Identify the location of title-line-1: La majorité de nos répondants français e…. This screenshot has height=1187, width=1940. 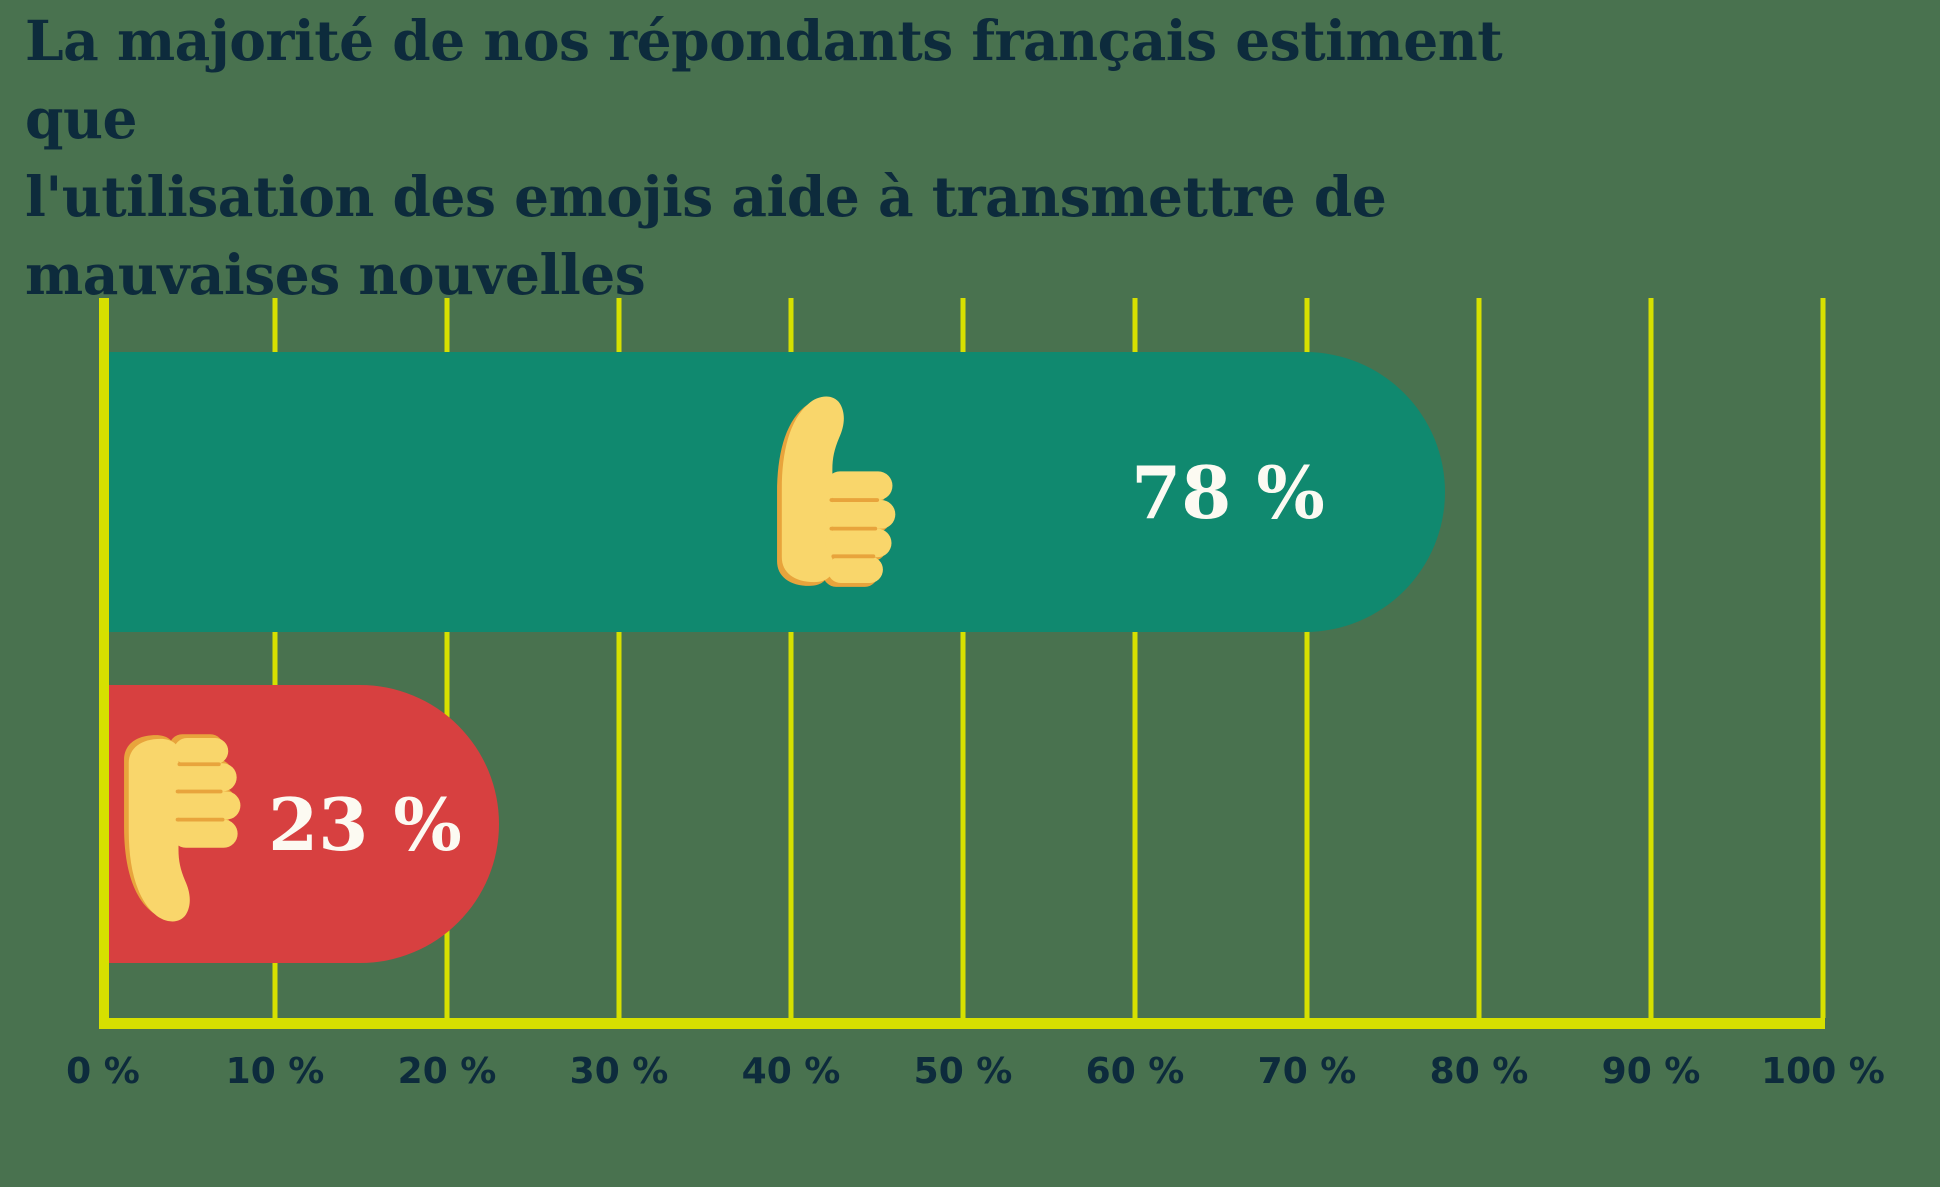
(764, 79).